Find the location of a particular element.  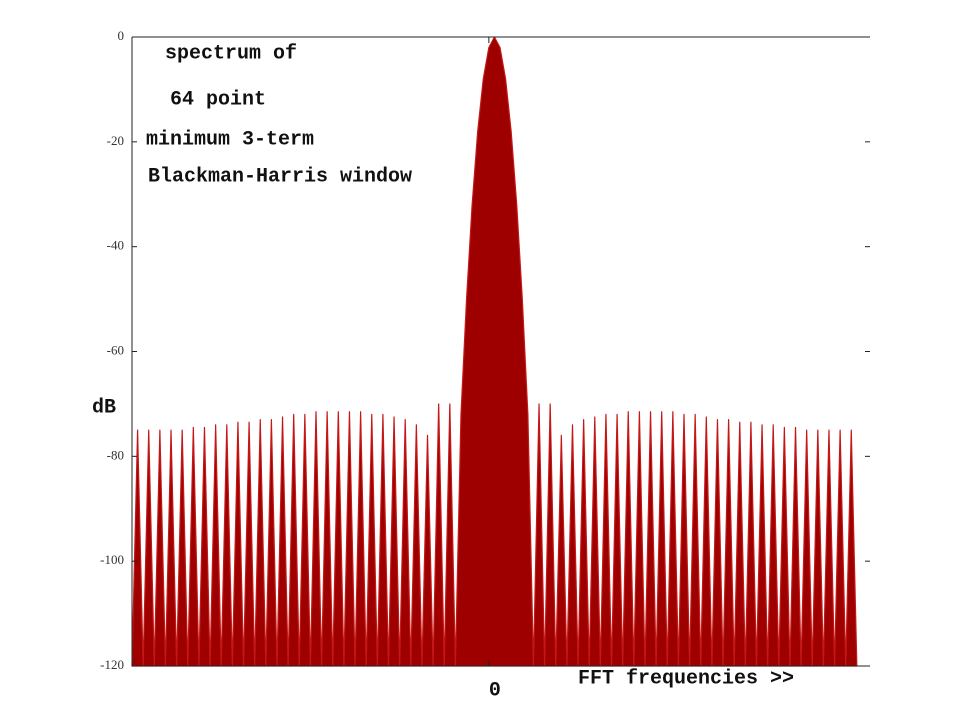

y-tick-label: -120 is located at coordinates (112, 664).